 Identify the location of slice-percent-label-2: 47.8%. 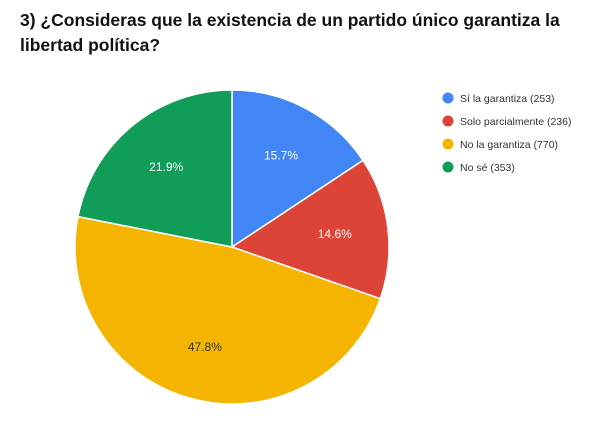
(205, 347).